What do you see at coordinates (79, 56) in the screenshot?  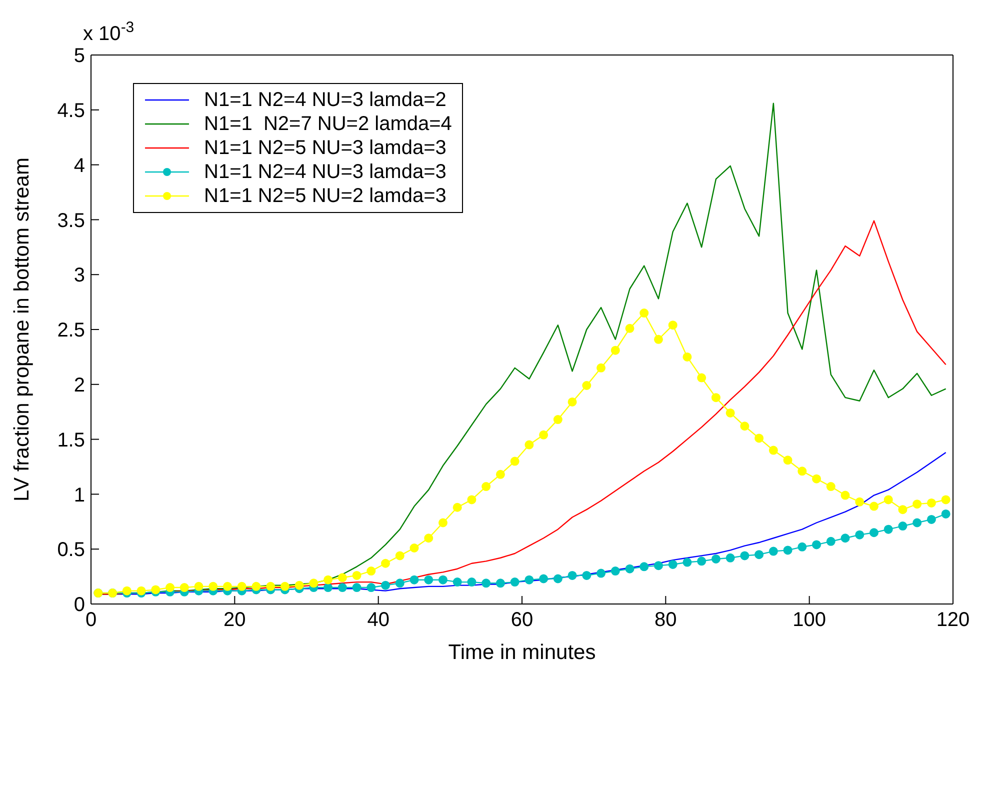 I see `y-tick-label: 5` at bounding box center [79, 56].